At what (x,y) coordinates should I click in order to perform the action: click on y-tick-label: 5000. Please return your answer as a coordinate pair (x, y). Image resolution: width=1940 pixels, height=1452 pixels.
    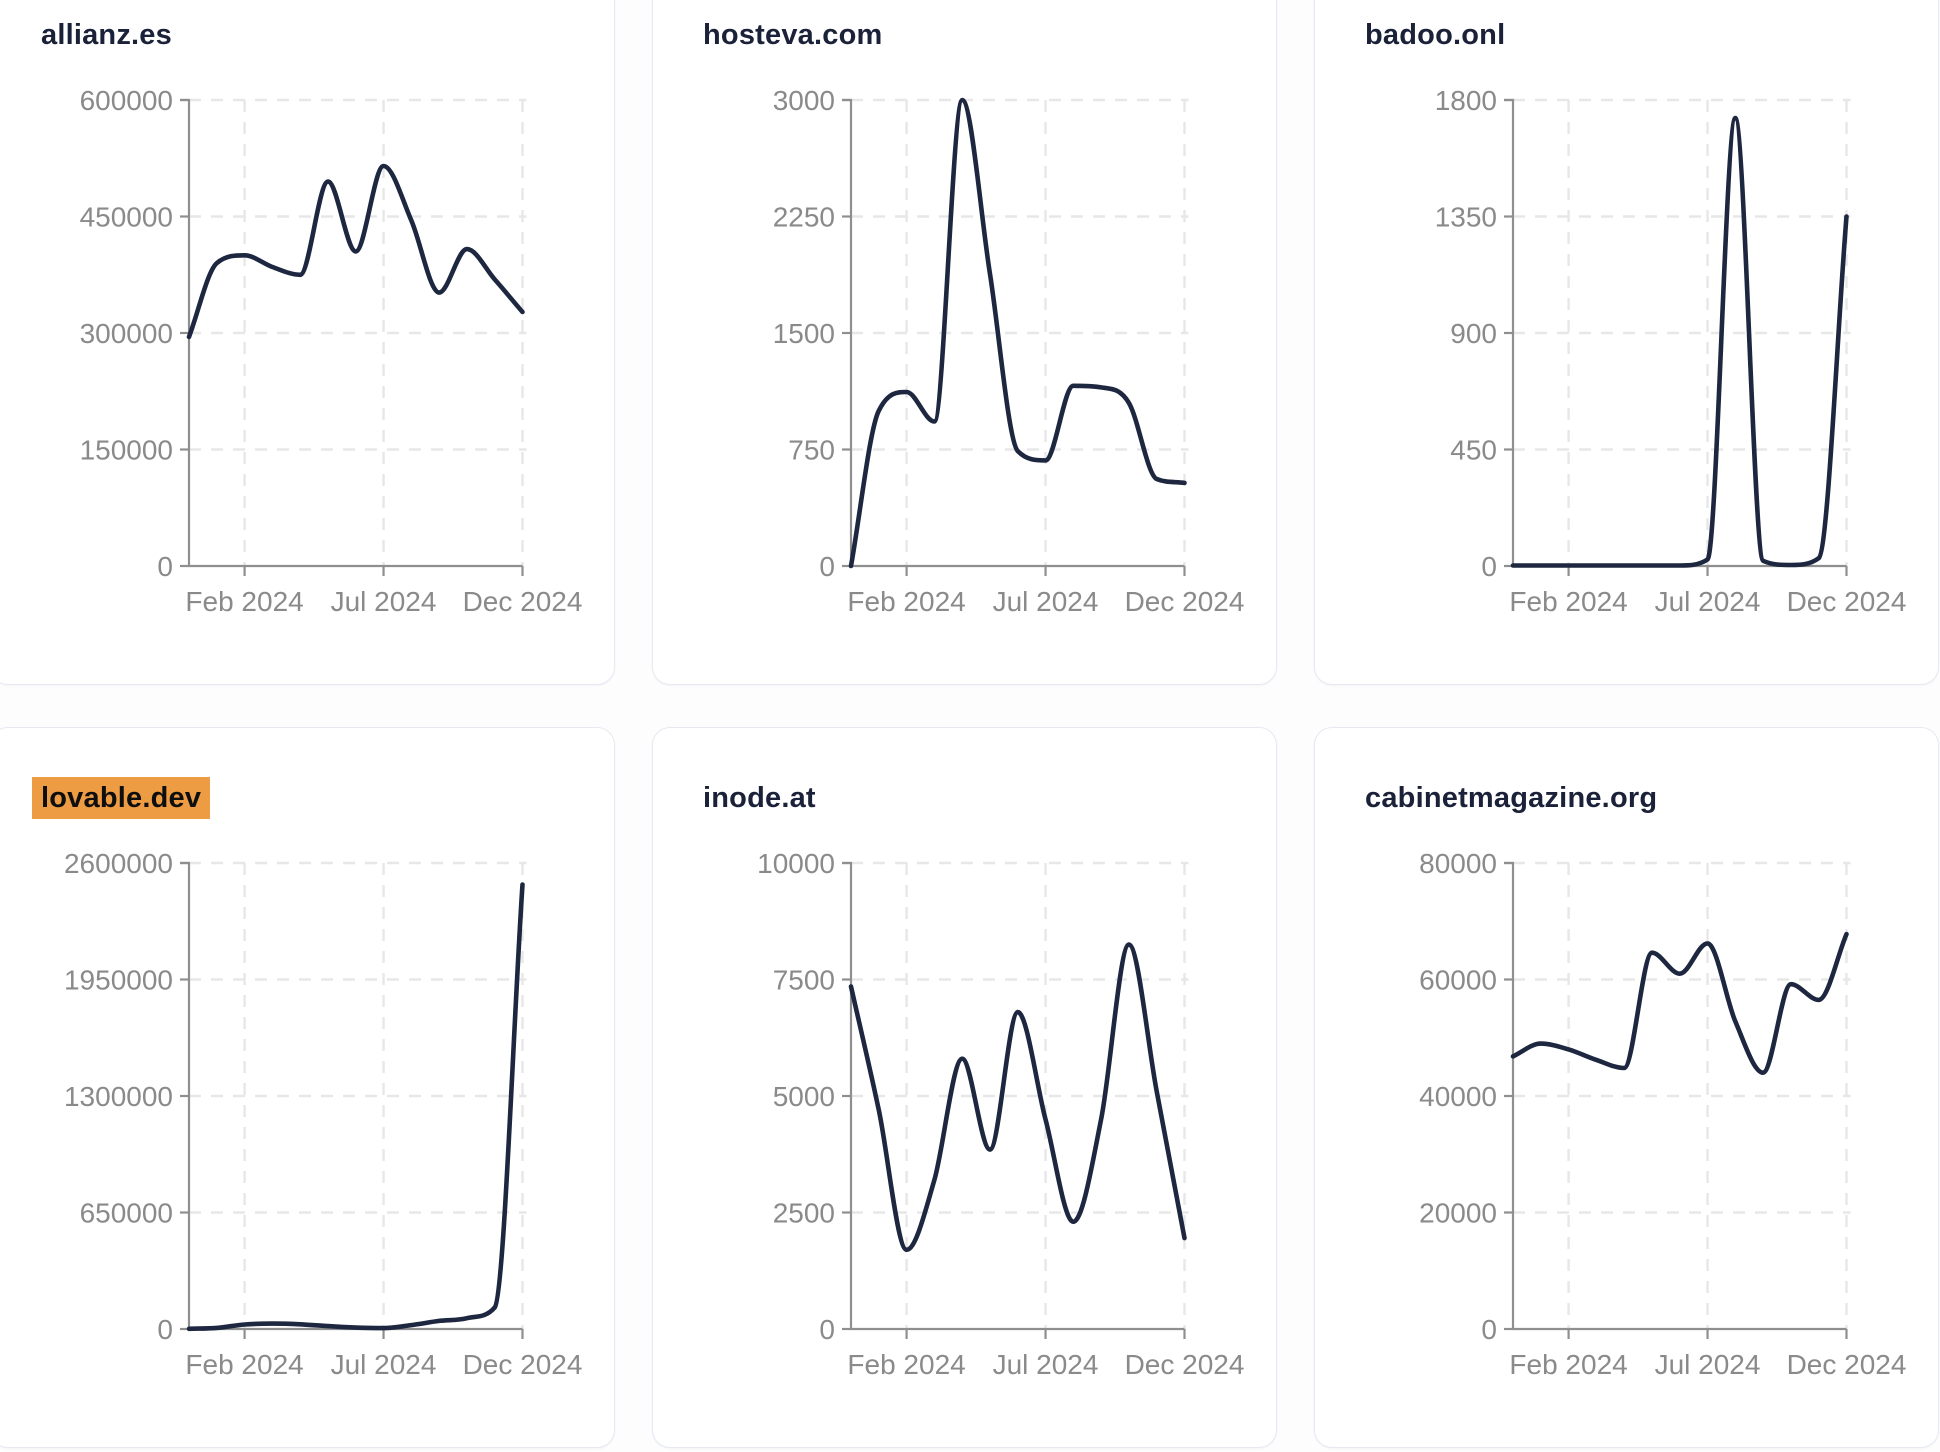
    Looking at the image, I should click on (804, 1096).